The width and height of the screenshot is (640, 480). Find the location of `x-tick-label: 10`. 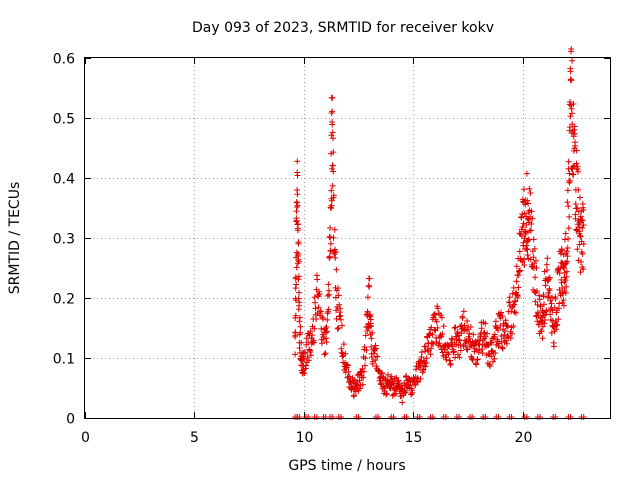

x-tick-label: 10 is located at coordinates (305, 438).